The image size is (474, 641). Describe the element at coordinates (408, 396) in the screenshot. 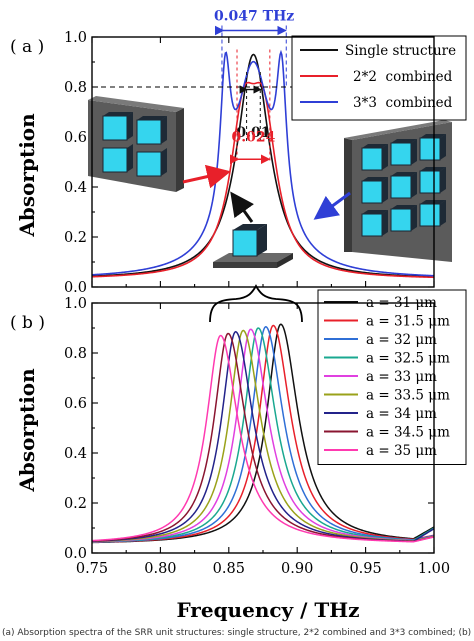

I see `legend-b-item-5: a = 33.5 μm` at that location.